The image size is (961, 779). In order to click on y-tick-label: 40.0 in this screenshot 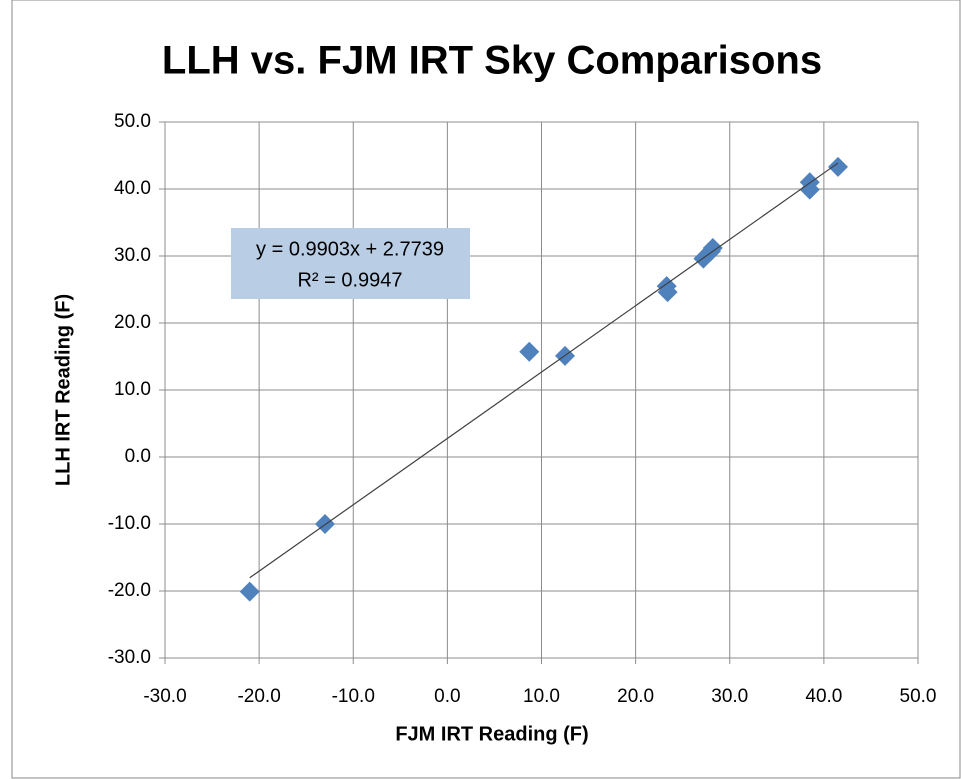, I will do `click(132, 188)`.